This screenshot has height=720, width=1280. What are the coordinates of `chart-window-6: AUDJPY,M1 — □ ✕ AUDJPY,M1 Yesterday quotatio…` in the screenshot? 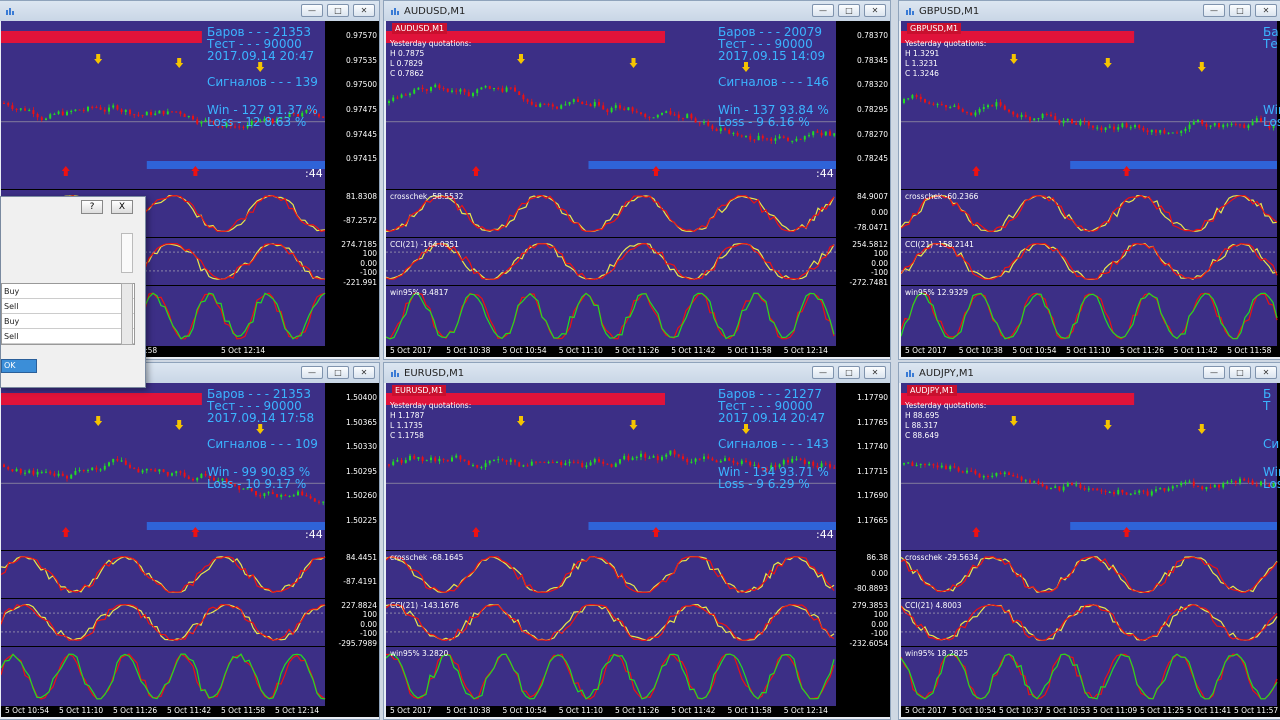 It's located at (1089, 541).